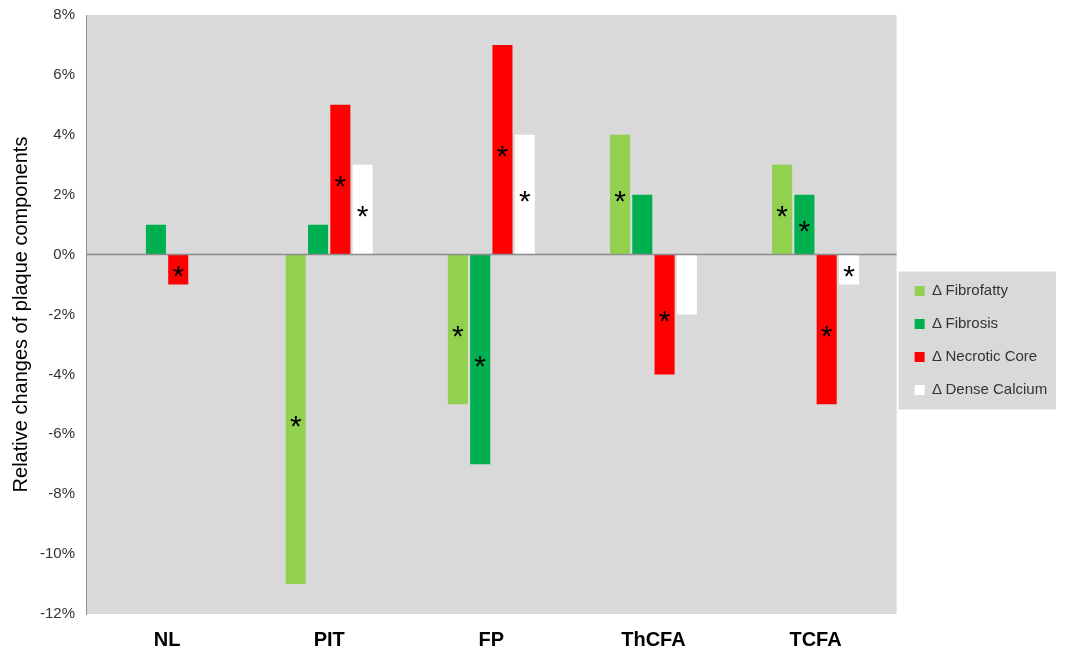 This screenshot has width=1066, height=671. Describe the element at coordinates (62, 493) in the screenshot. I see `y-tick-label: -8%` at that location.